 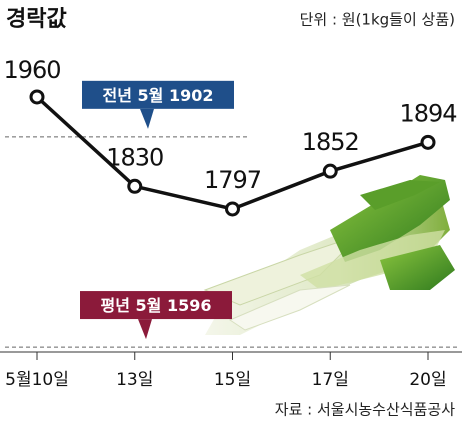 What do you see at coordinates (31, 70) in the screenshot?
I see `data-label: 1960` at bounding box center [31, 70].